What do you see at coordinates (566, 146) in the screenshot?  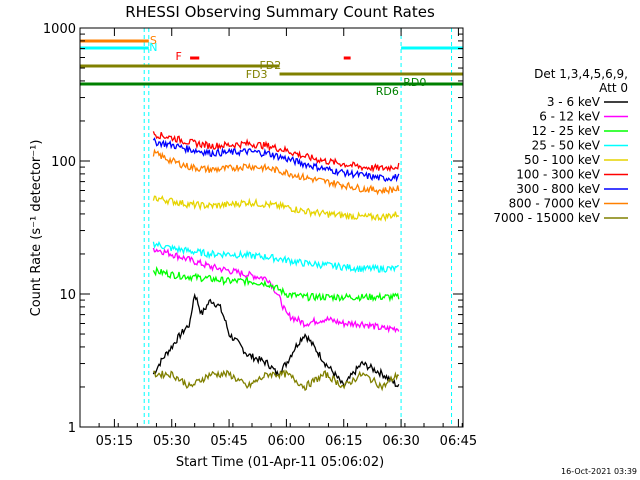 I see `legend-label: 25 - 50 keV` at bounding box center [566, 146].